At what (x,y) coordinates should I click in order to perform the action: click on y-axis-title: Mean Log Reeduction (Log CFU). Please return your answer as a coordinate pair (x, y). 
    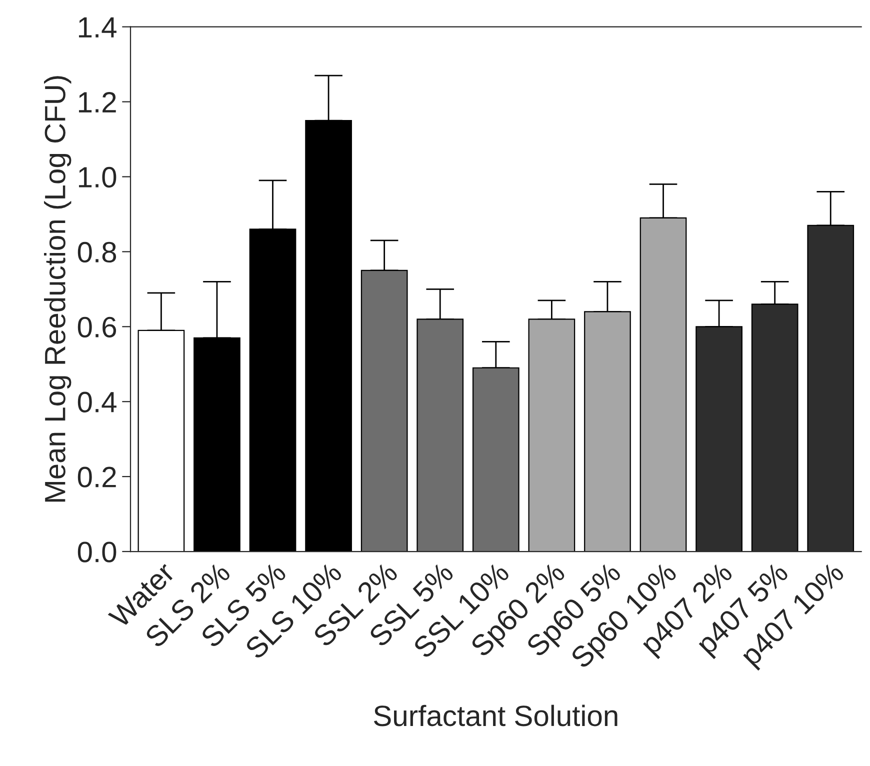
    Looking at the image, I should click on (58, 289).